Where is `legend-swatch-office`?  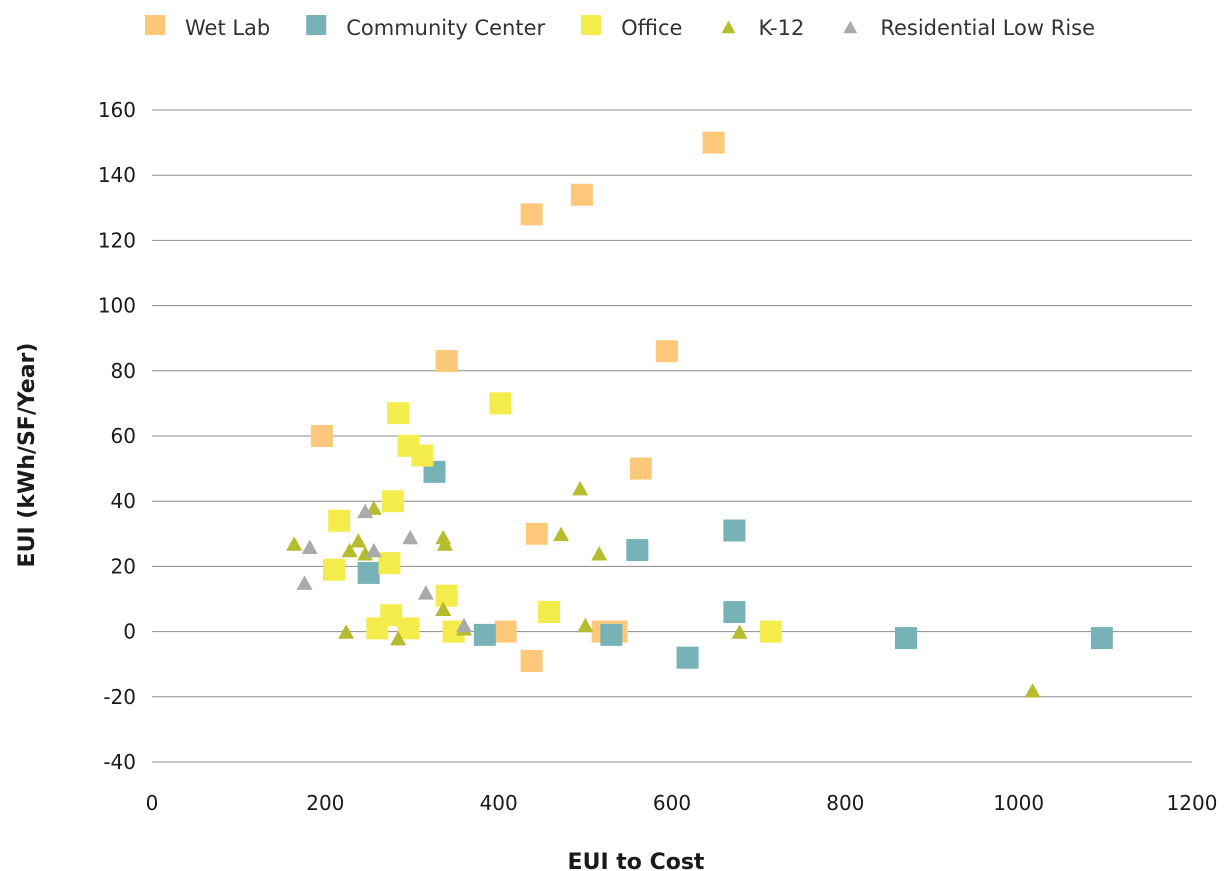
legend-swatch-office is located at coordinates (591, 25).